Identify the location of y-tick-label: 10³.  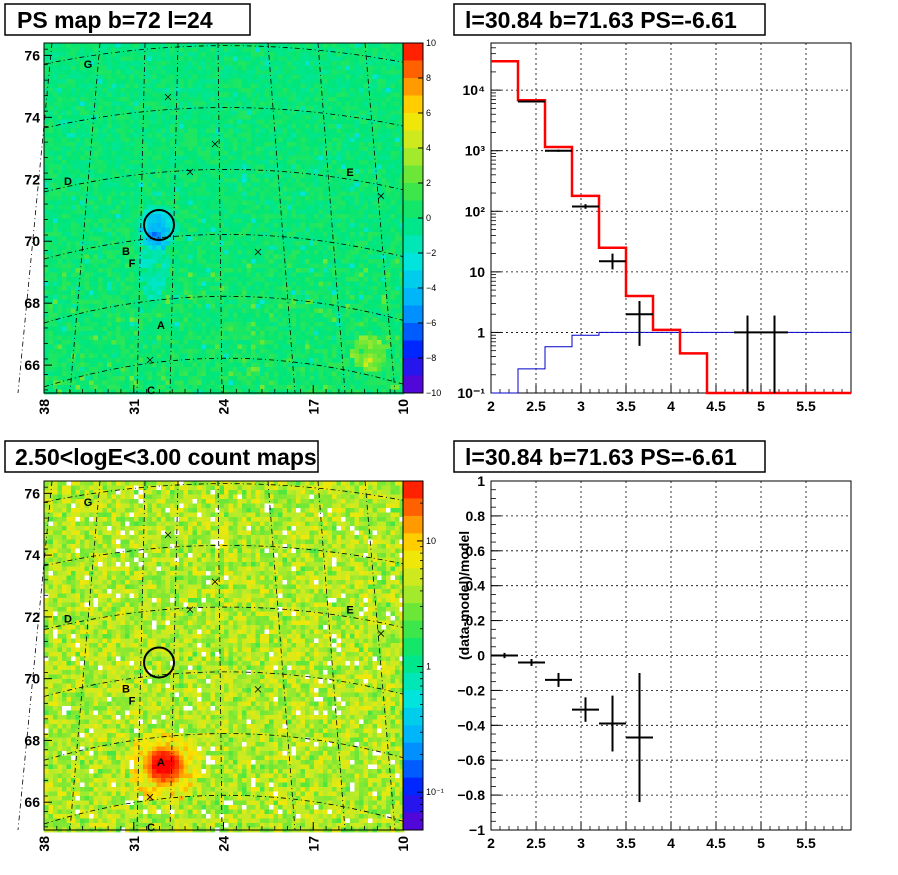
(475, 151).